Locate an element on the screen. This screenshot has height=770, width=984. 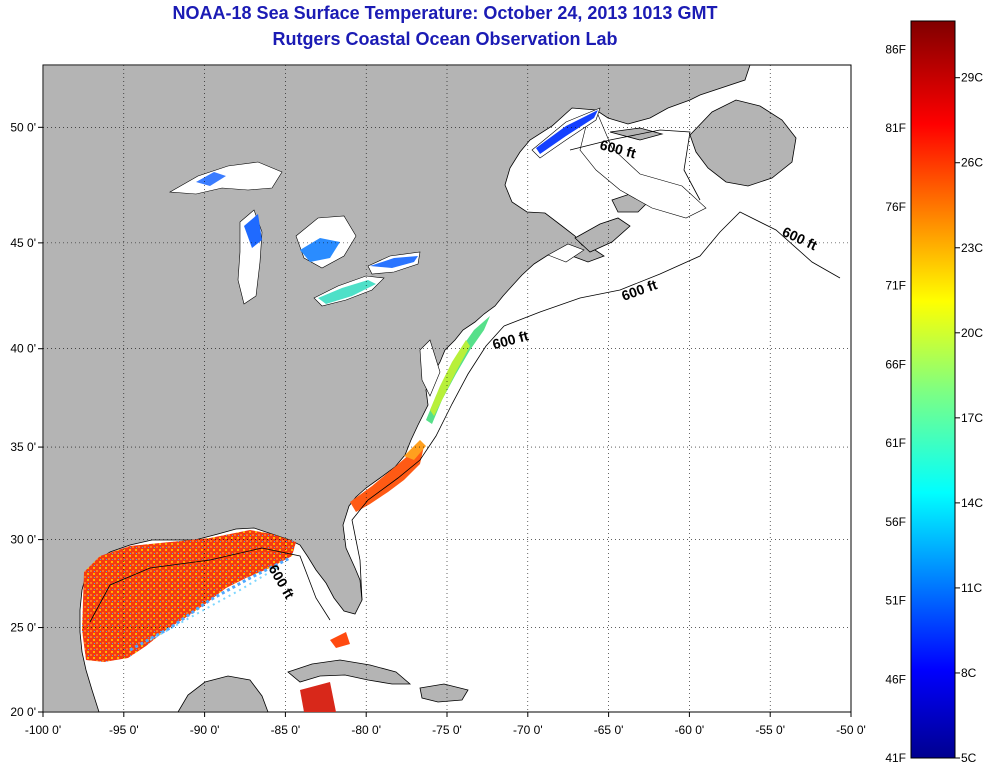
colorbar-celsius-labels: 29C 26C 23C 20C 17C 14C 11C 8C 5C is located at coordinates (969, 418).